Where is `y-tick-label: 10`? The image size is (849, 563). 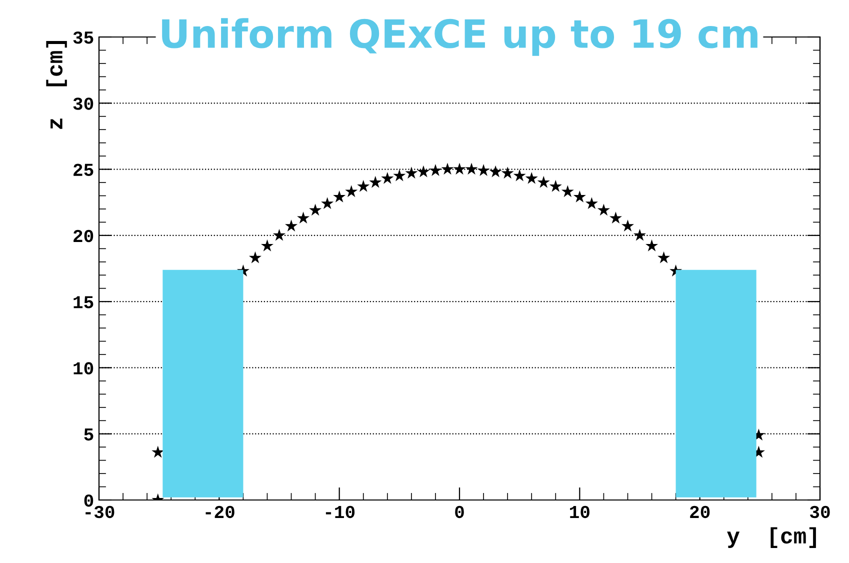
y-tick-label: 10 is located at coordinates (84, 368).